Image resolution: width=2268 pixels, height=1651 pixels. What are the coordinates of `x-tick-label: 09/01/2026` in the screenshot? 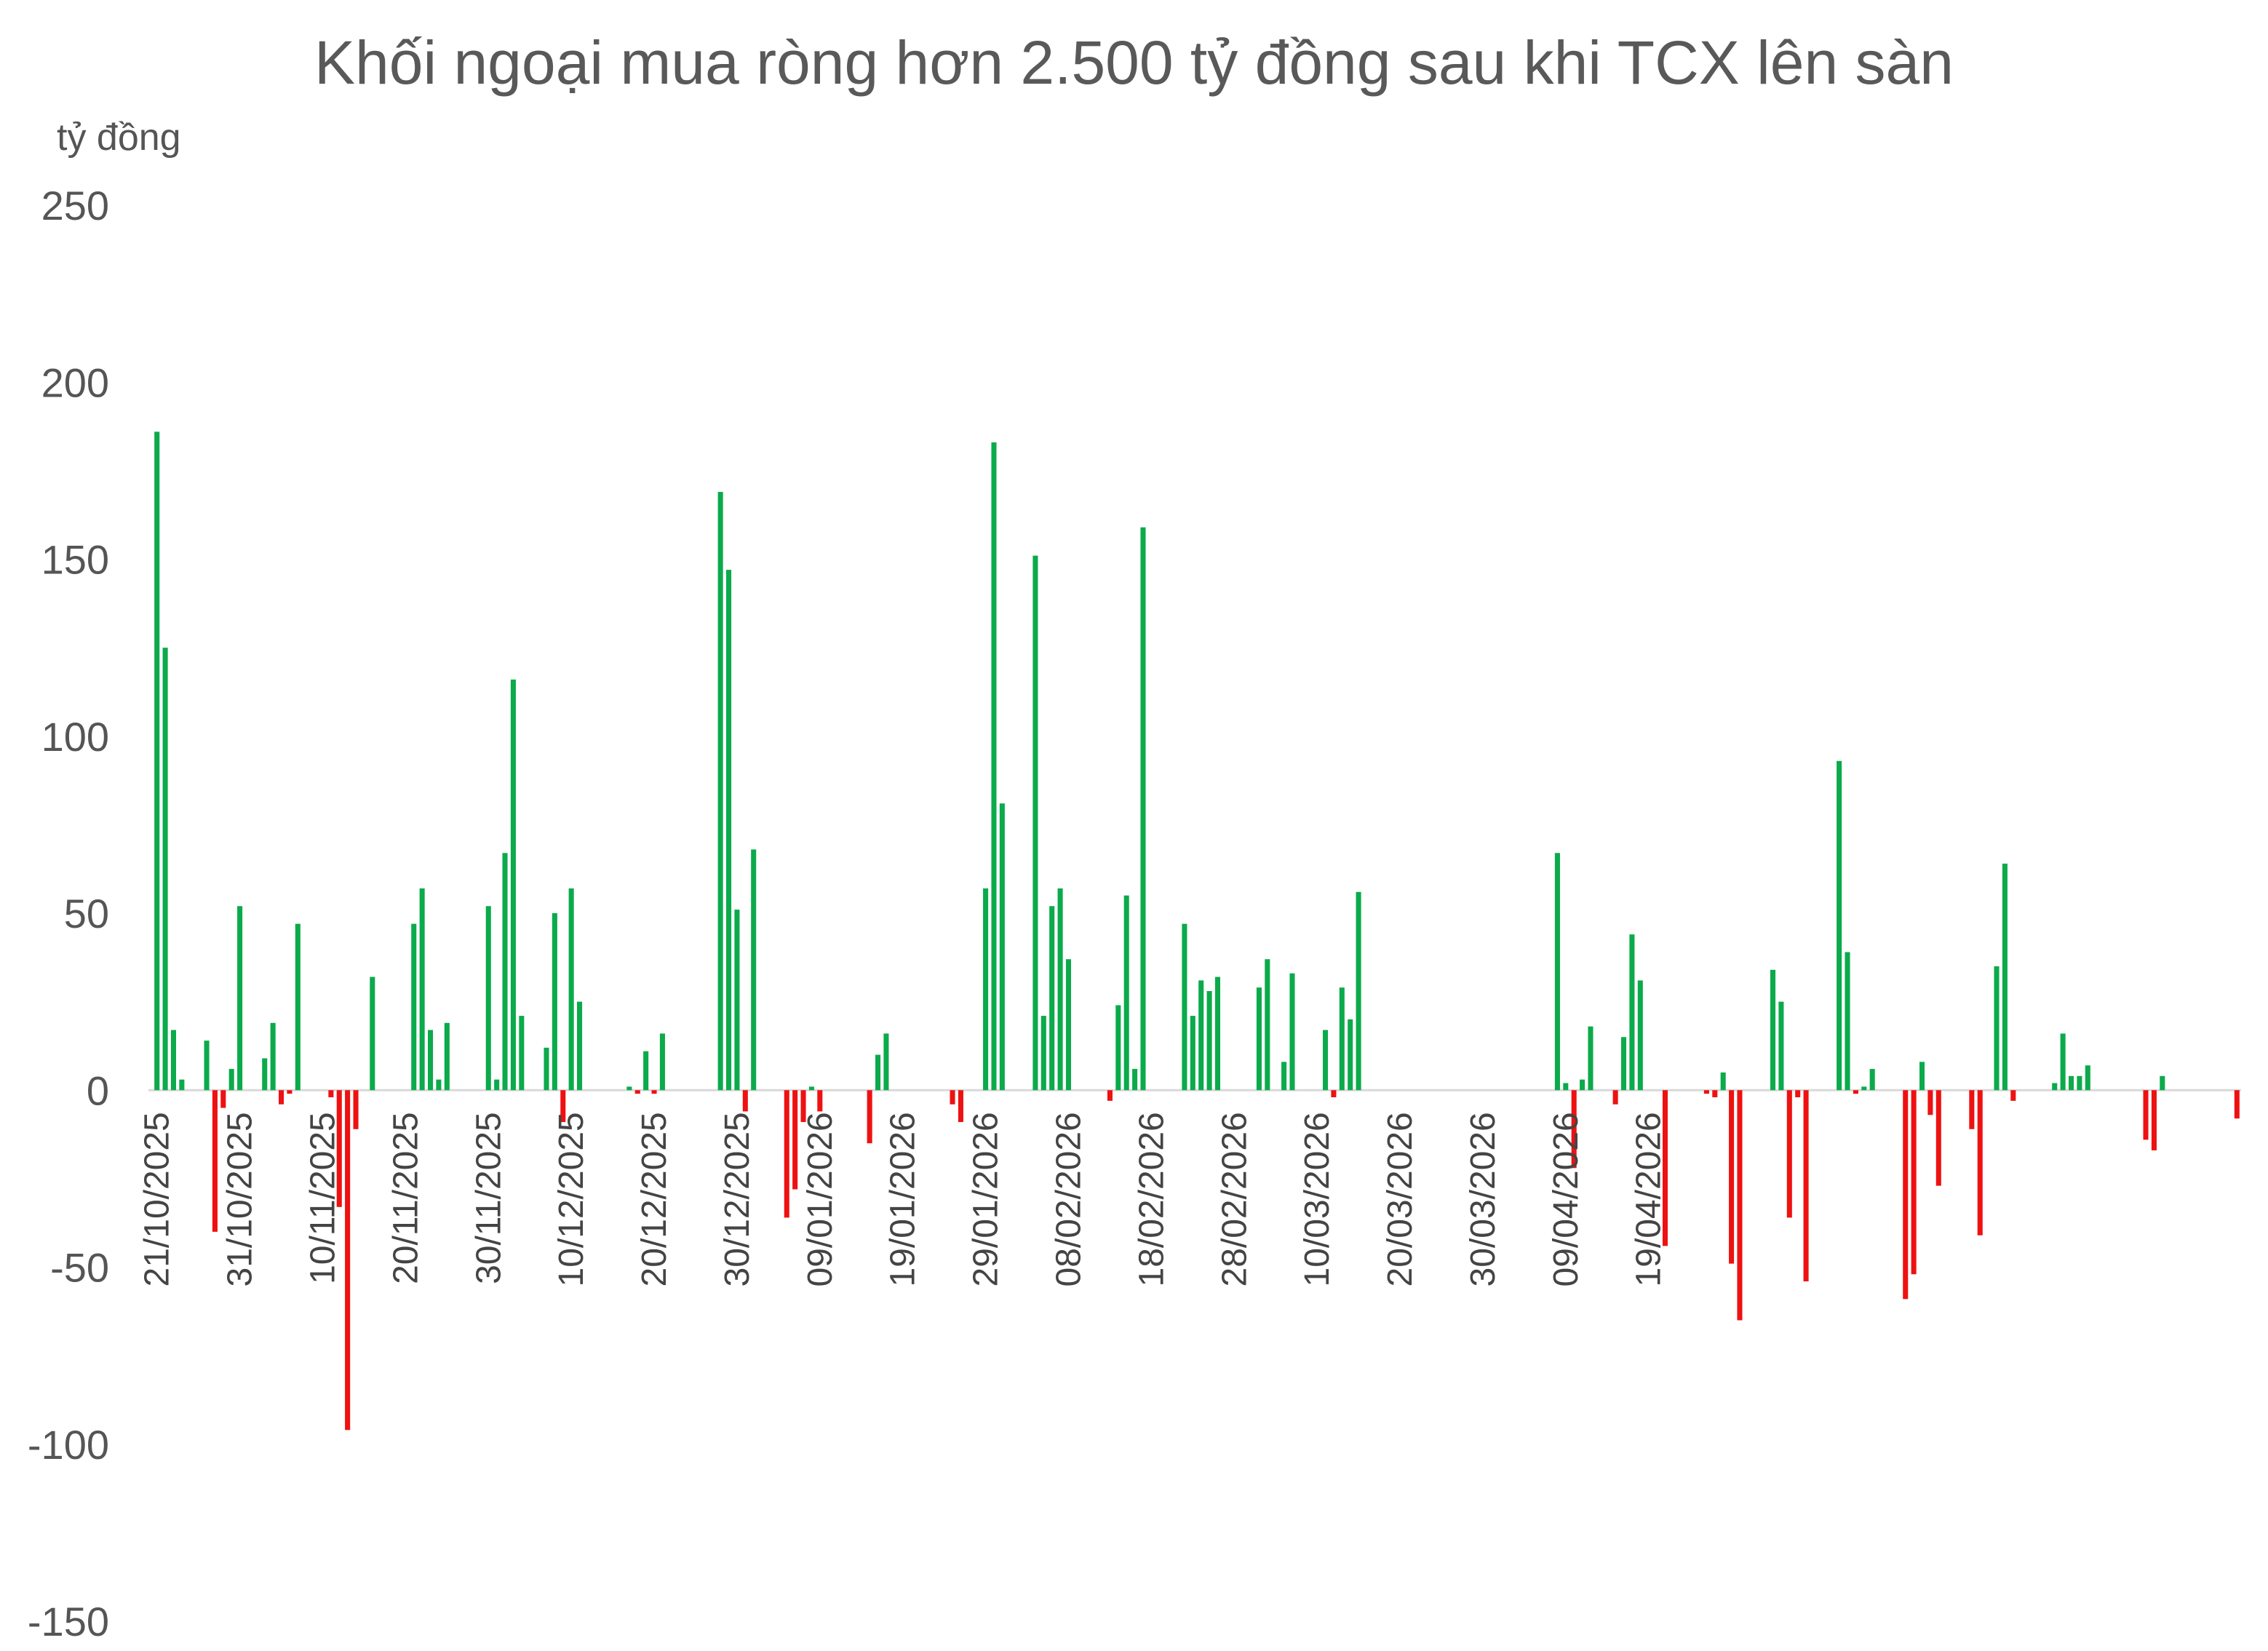 It's located at (821, 1199).